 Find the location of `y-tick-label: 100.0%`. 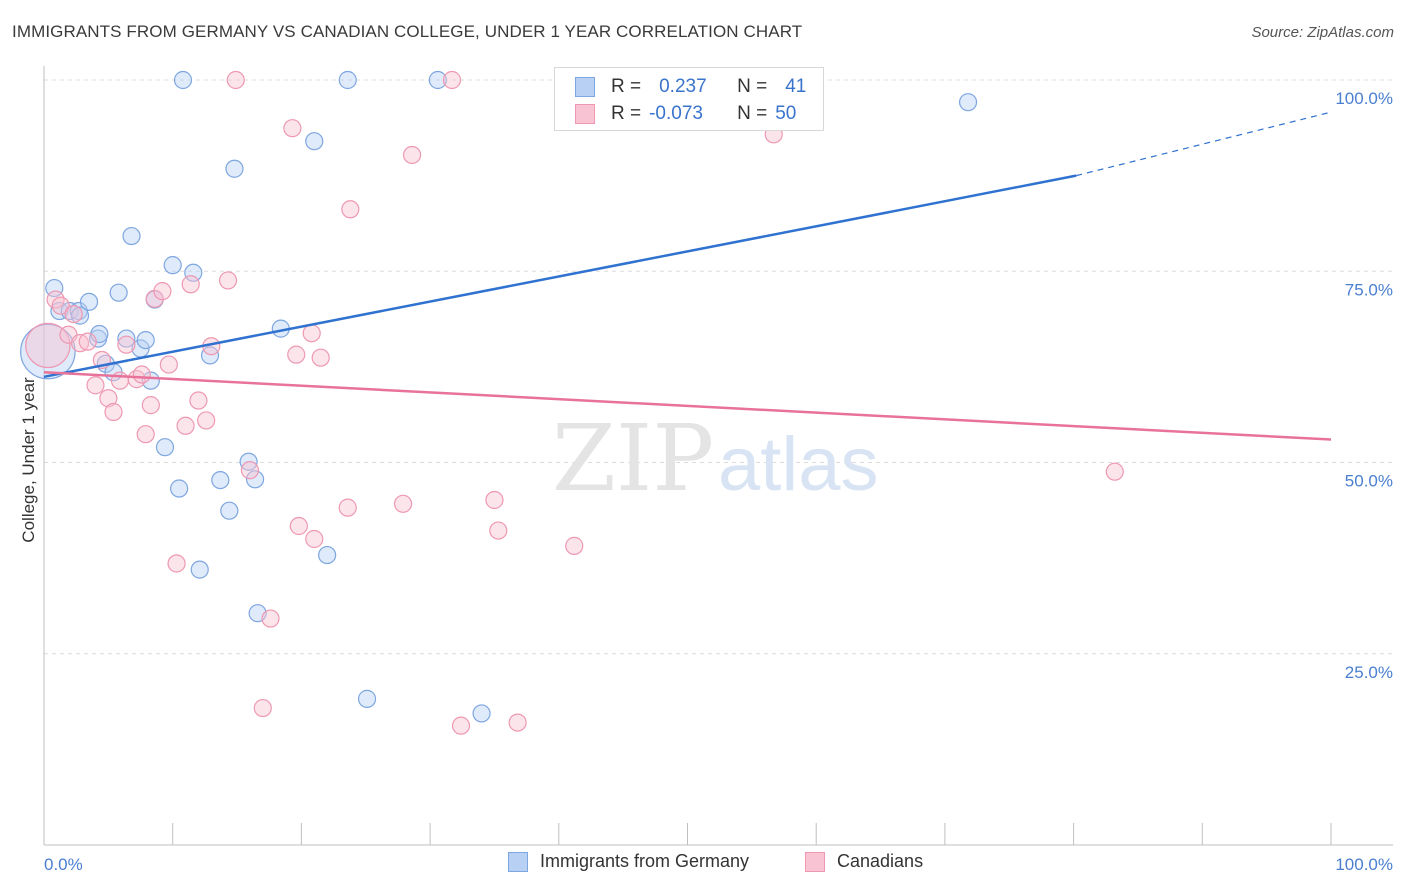

y-tick-label: 100.0% is located at coordinates (1364, 98).